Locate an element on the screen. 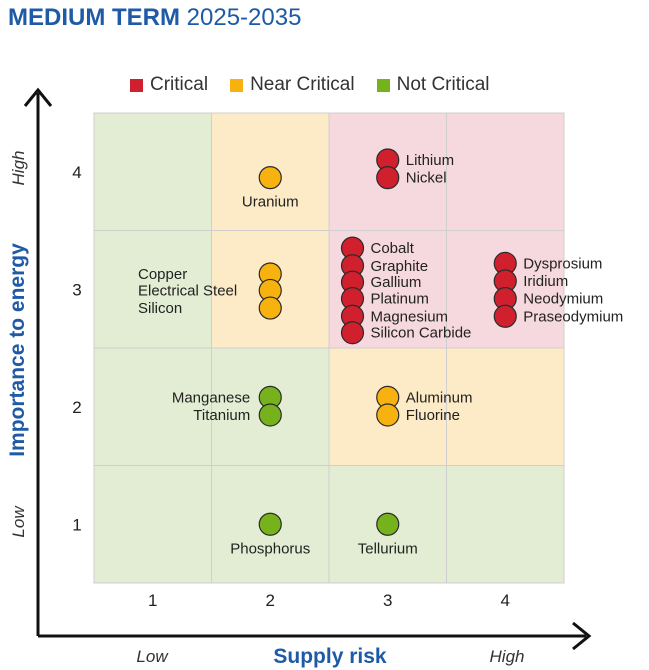 The height and width of the screenshot is (670, 649). y-axis-title: Importance to energy is located at coordinates (17, 350).